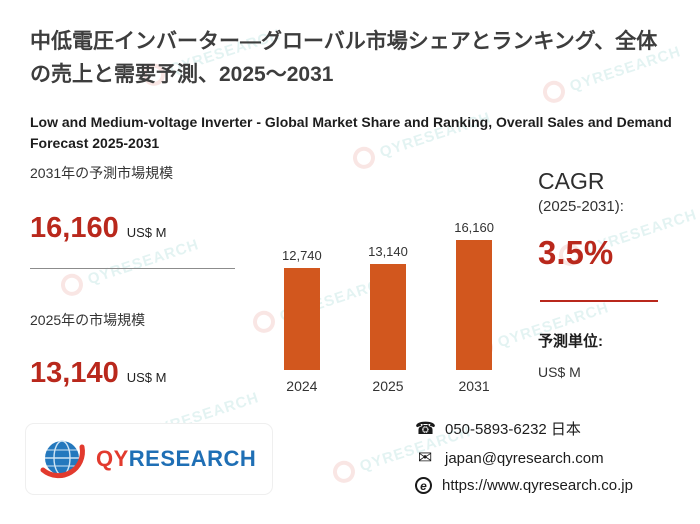  What do you see at coordinates (88, 320) in the screenshot?
I see `current-size-label: 2025年の市場規模` at bounding box center [88, 320].